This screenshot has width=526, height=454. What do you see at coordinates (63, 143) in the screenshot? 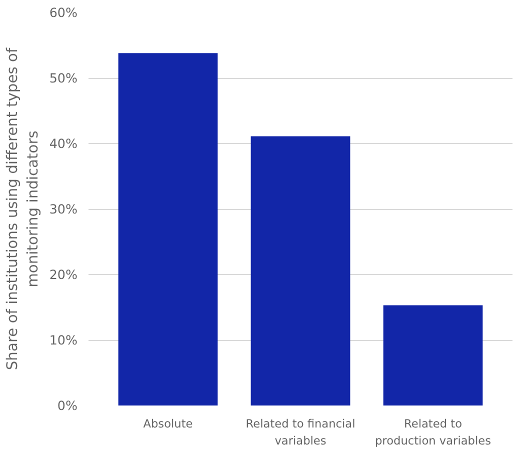
I see `y-tick-label: 40%` at bounding box center [63, 143].